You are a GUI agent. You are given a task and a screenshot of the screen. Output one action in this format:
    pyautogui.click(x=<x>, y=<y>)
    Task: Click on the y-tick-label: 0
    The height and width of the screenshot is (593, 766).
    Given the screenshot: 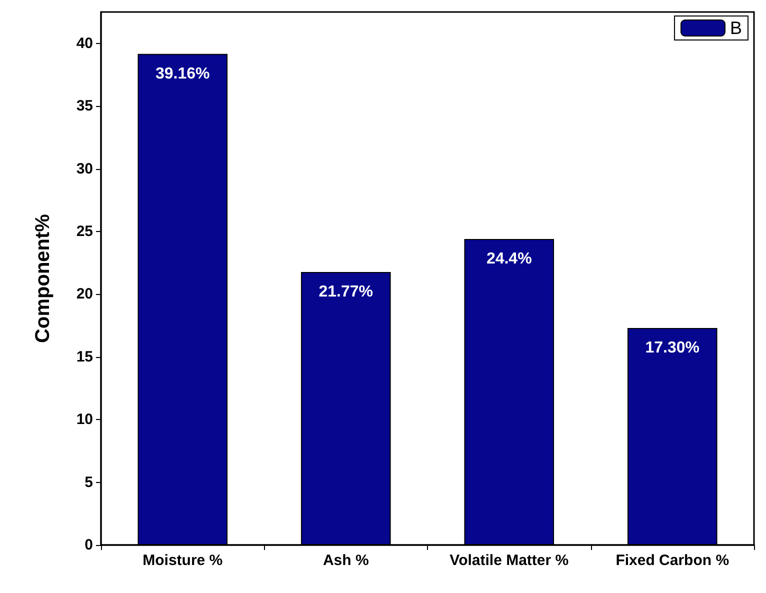 What is the action you would take?
    pyautogui.click(x=88, y=545)
    